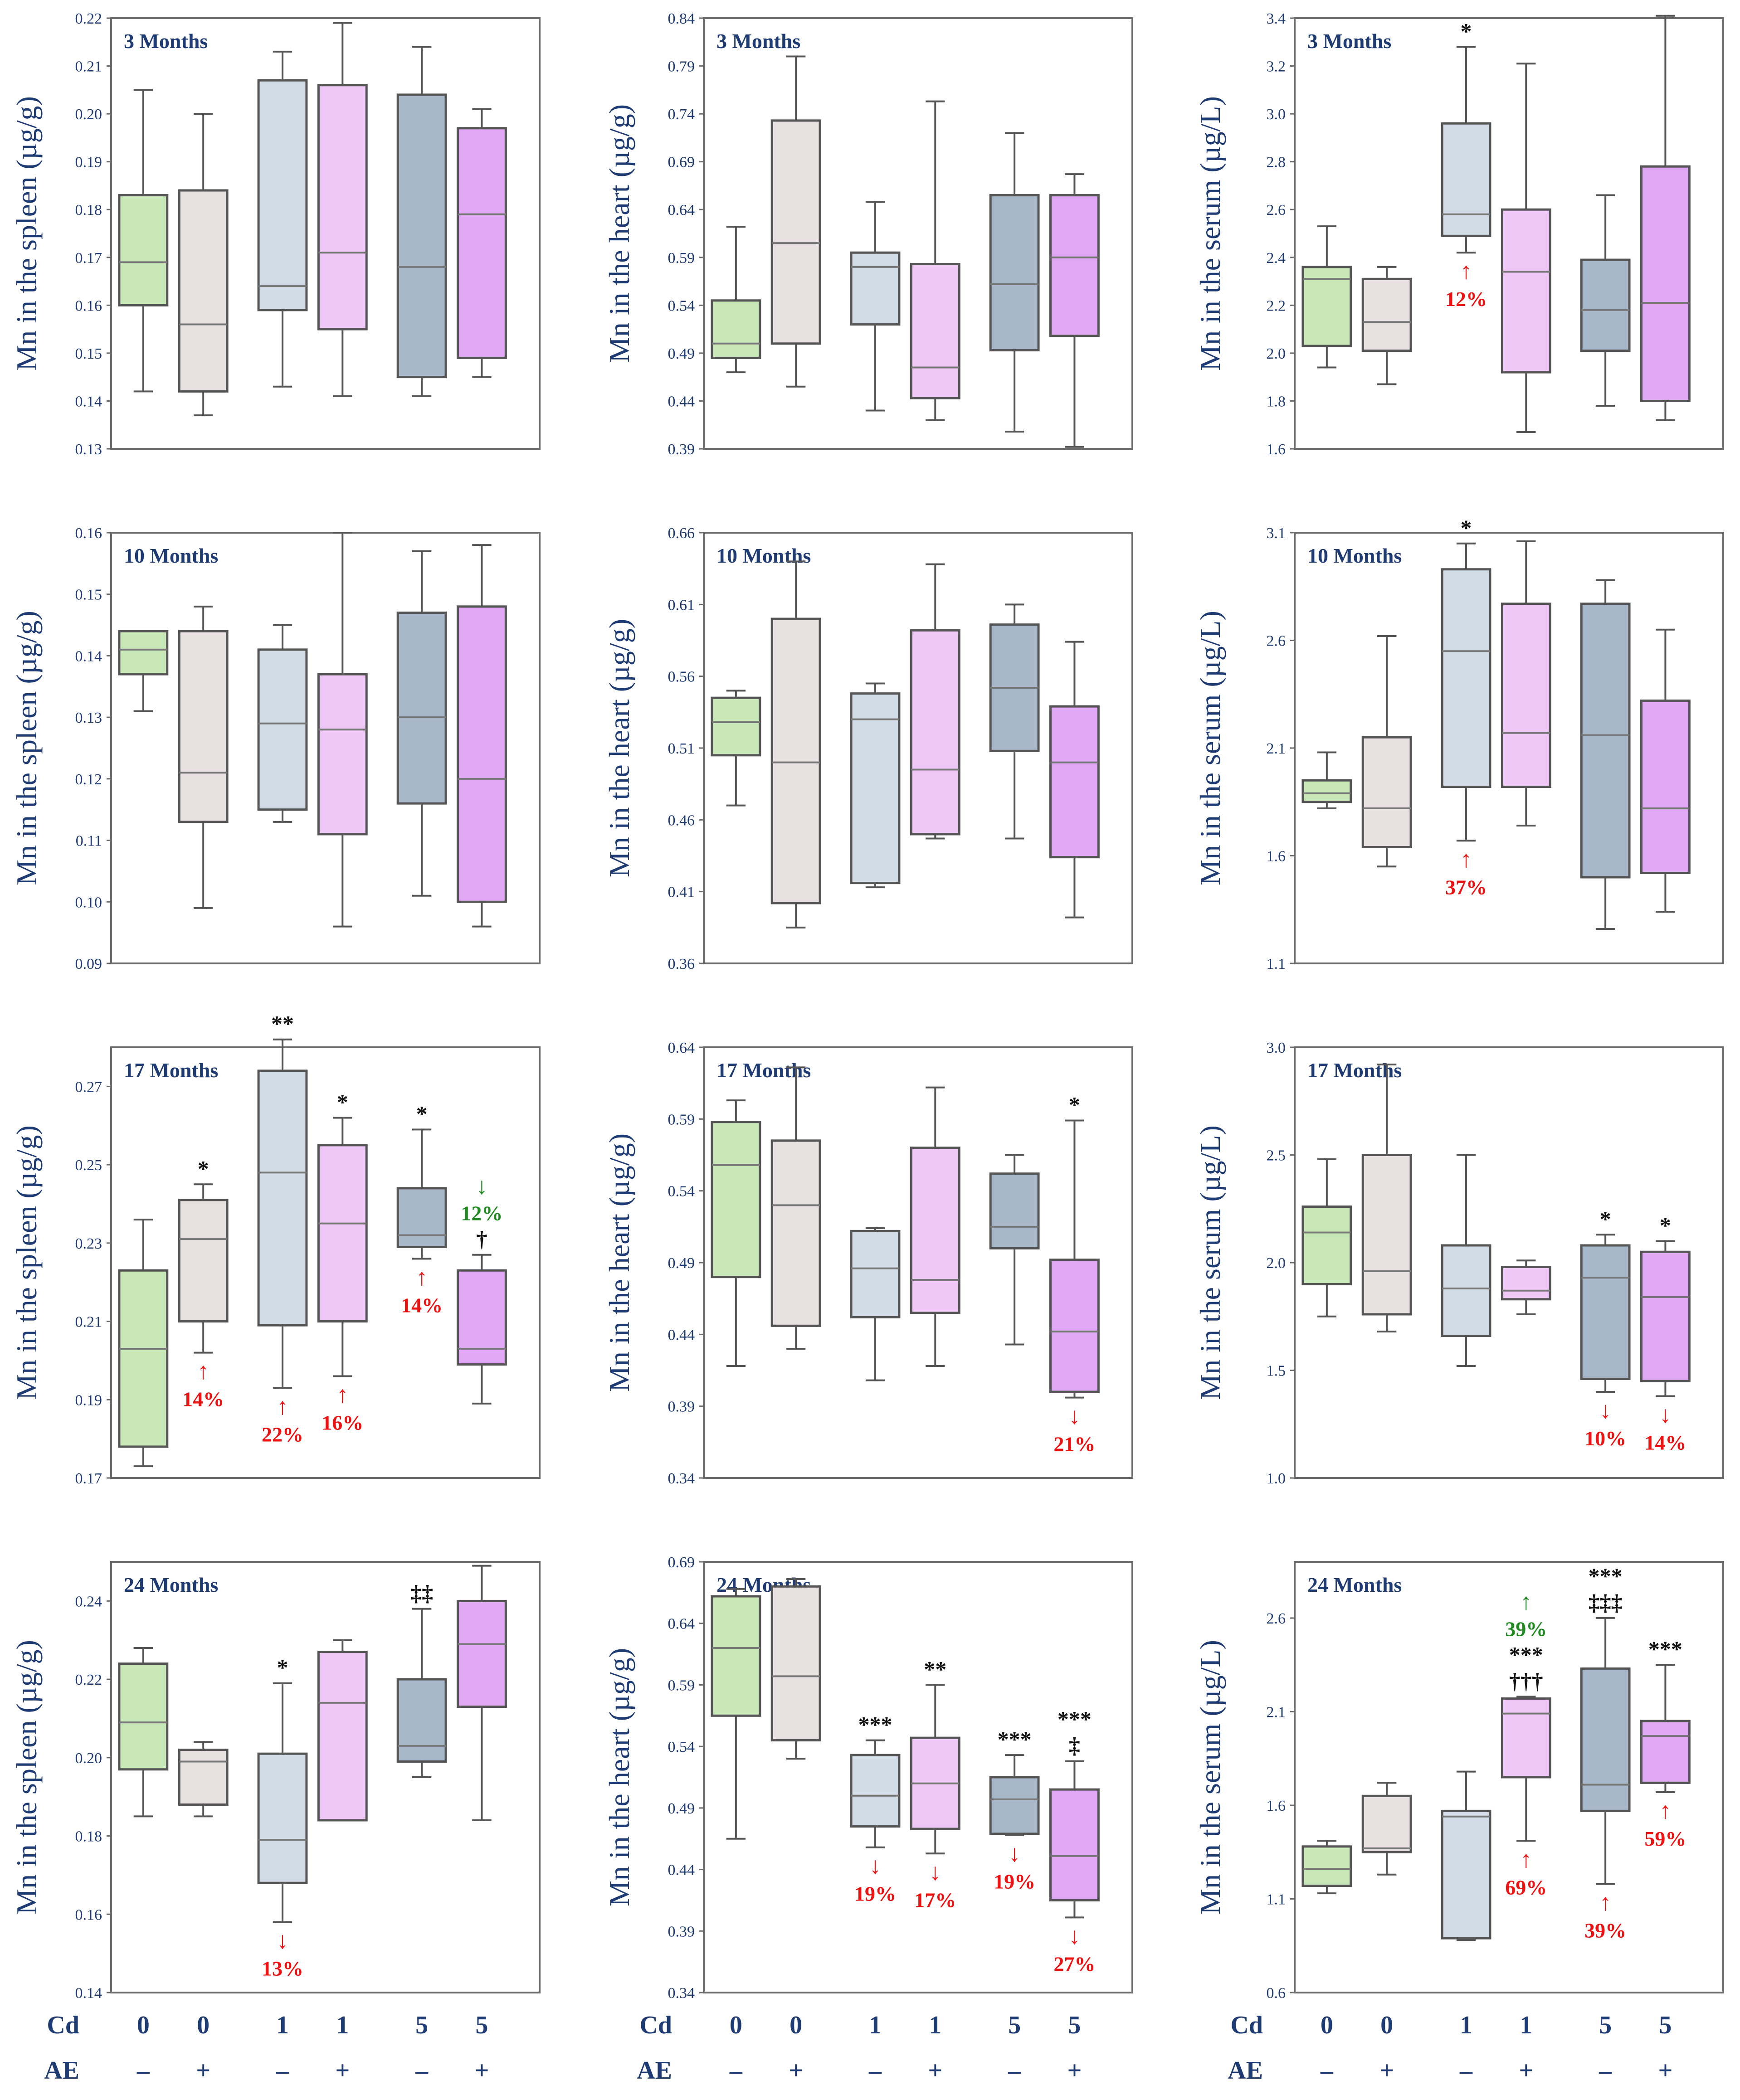 This screenshot has height=2100, width=1740. Describe the element at coordinates (89, 656) in the screenshot. I see `y-tick-label: 0.14` at that location.